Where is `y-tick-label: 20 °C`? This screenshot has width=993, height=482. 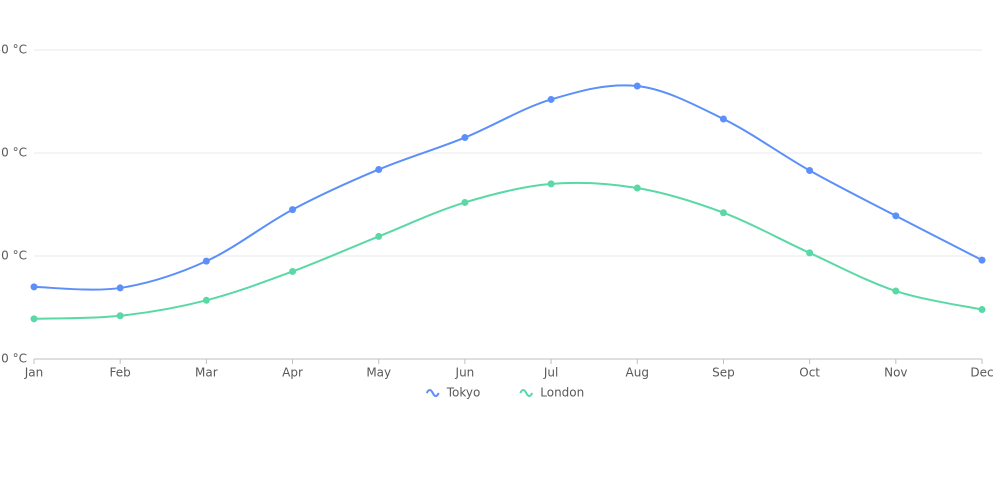
y-tick-label: 20 °C is located at coordinates (13, 153).